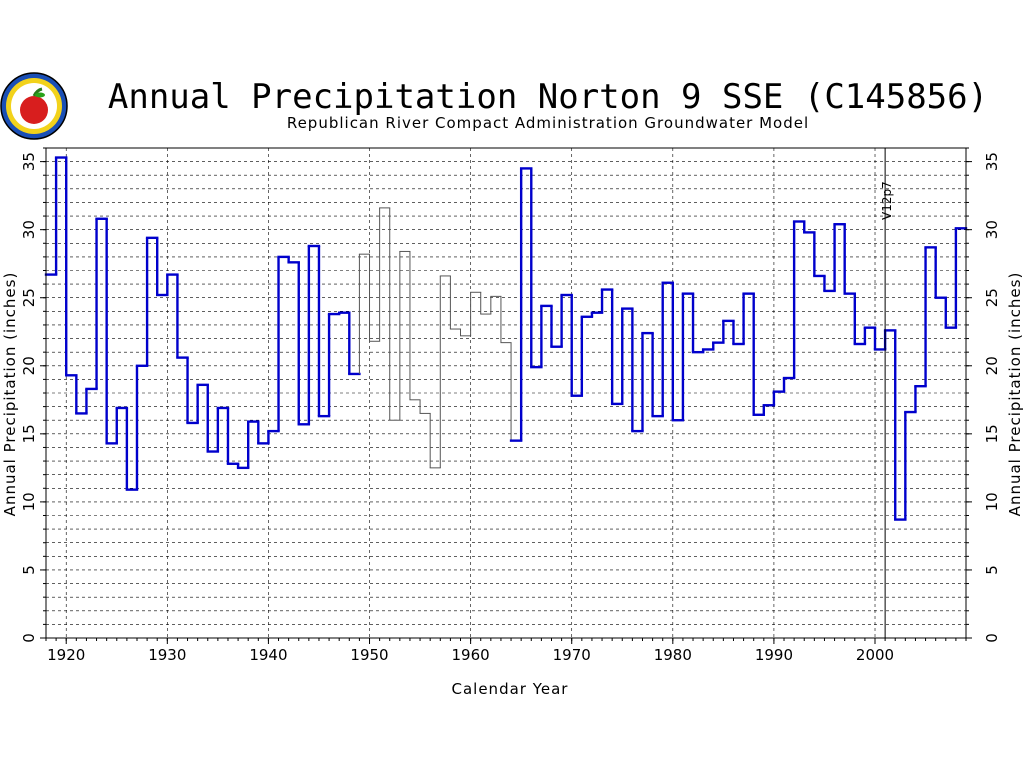 This screenshot has height=768, width=1024. What do you see at coordinates (875, 655) in the screenshot?
I see `x-tick-label: 2000` at bounding box center [875, 655].